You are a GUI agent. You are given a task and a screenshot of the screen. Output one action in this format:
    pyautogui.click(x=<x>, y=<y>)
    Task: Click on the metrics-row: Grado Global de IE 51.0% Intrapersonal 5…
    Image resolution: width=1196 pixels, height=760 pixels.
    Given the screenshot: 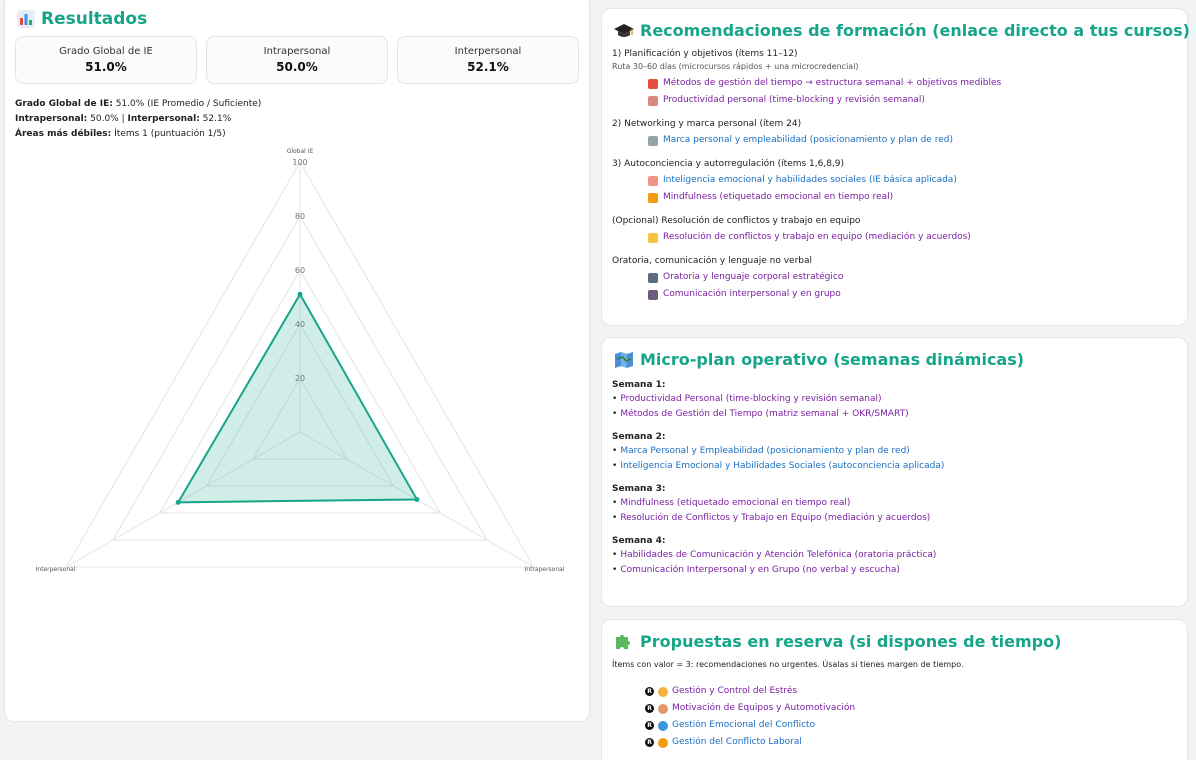 What is the action you would take?
    pyautogui.click(x=297, y=60)
    